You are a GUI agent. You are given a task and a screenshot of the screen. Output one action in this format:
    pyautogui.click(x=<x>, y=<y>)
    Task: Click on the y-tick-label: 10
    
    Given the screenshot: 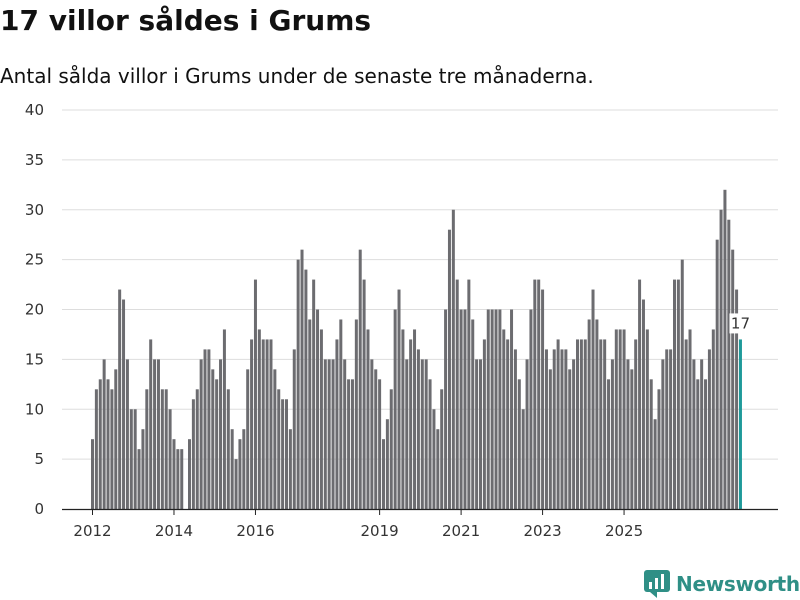 What is the action you would take?
    pyautogui.click(x=34, y=409)
    